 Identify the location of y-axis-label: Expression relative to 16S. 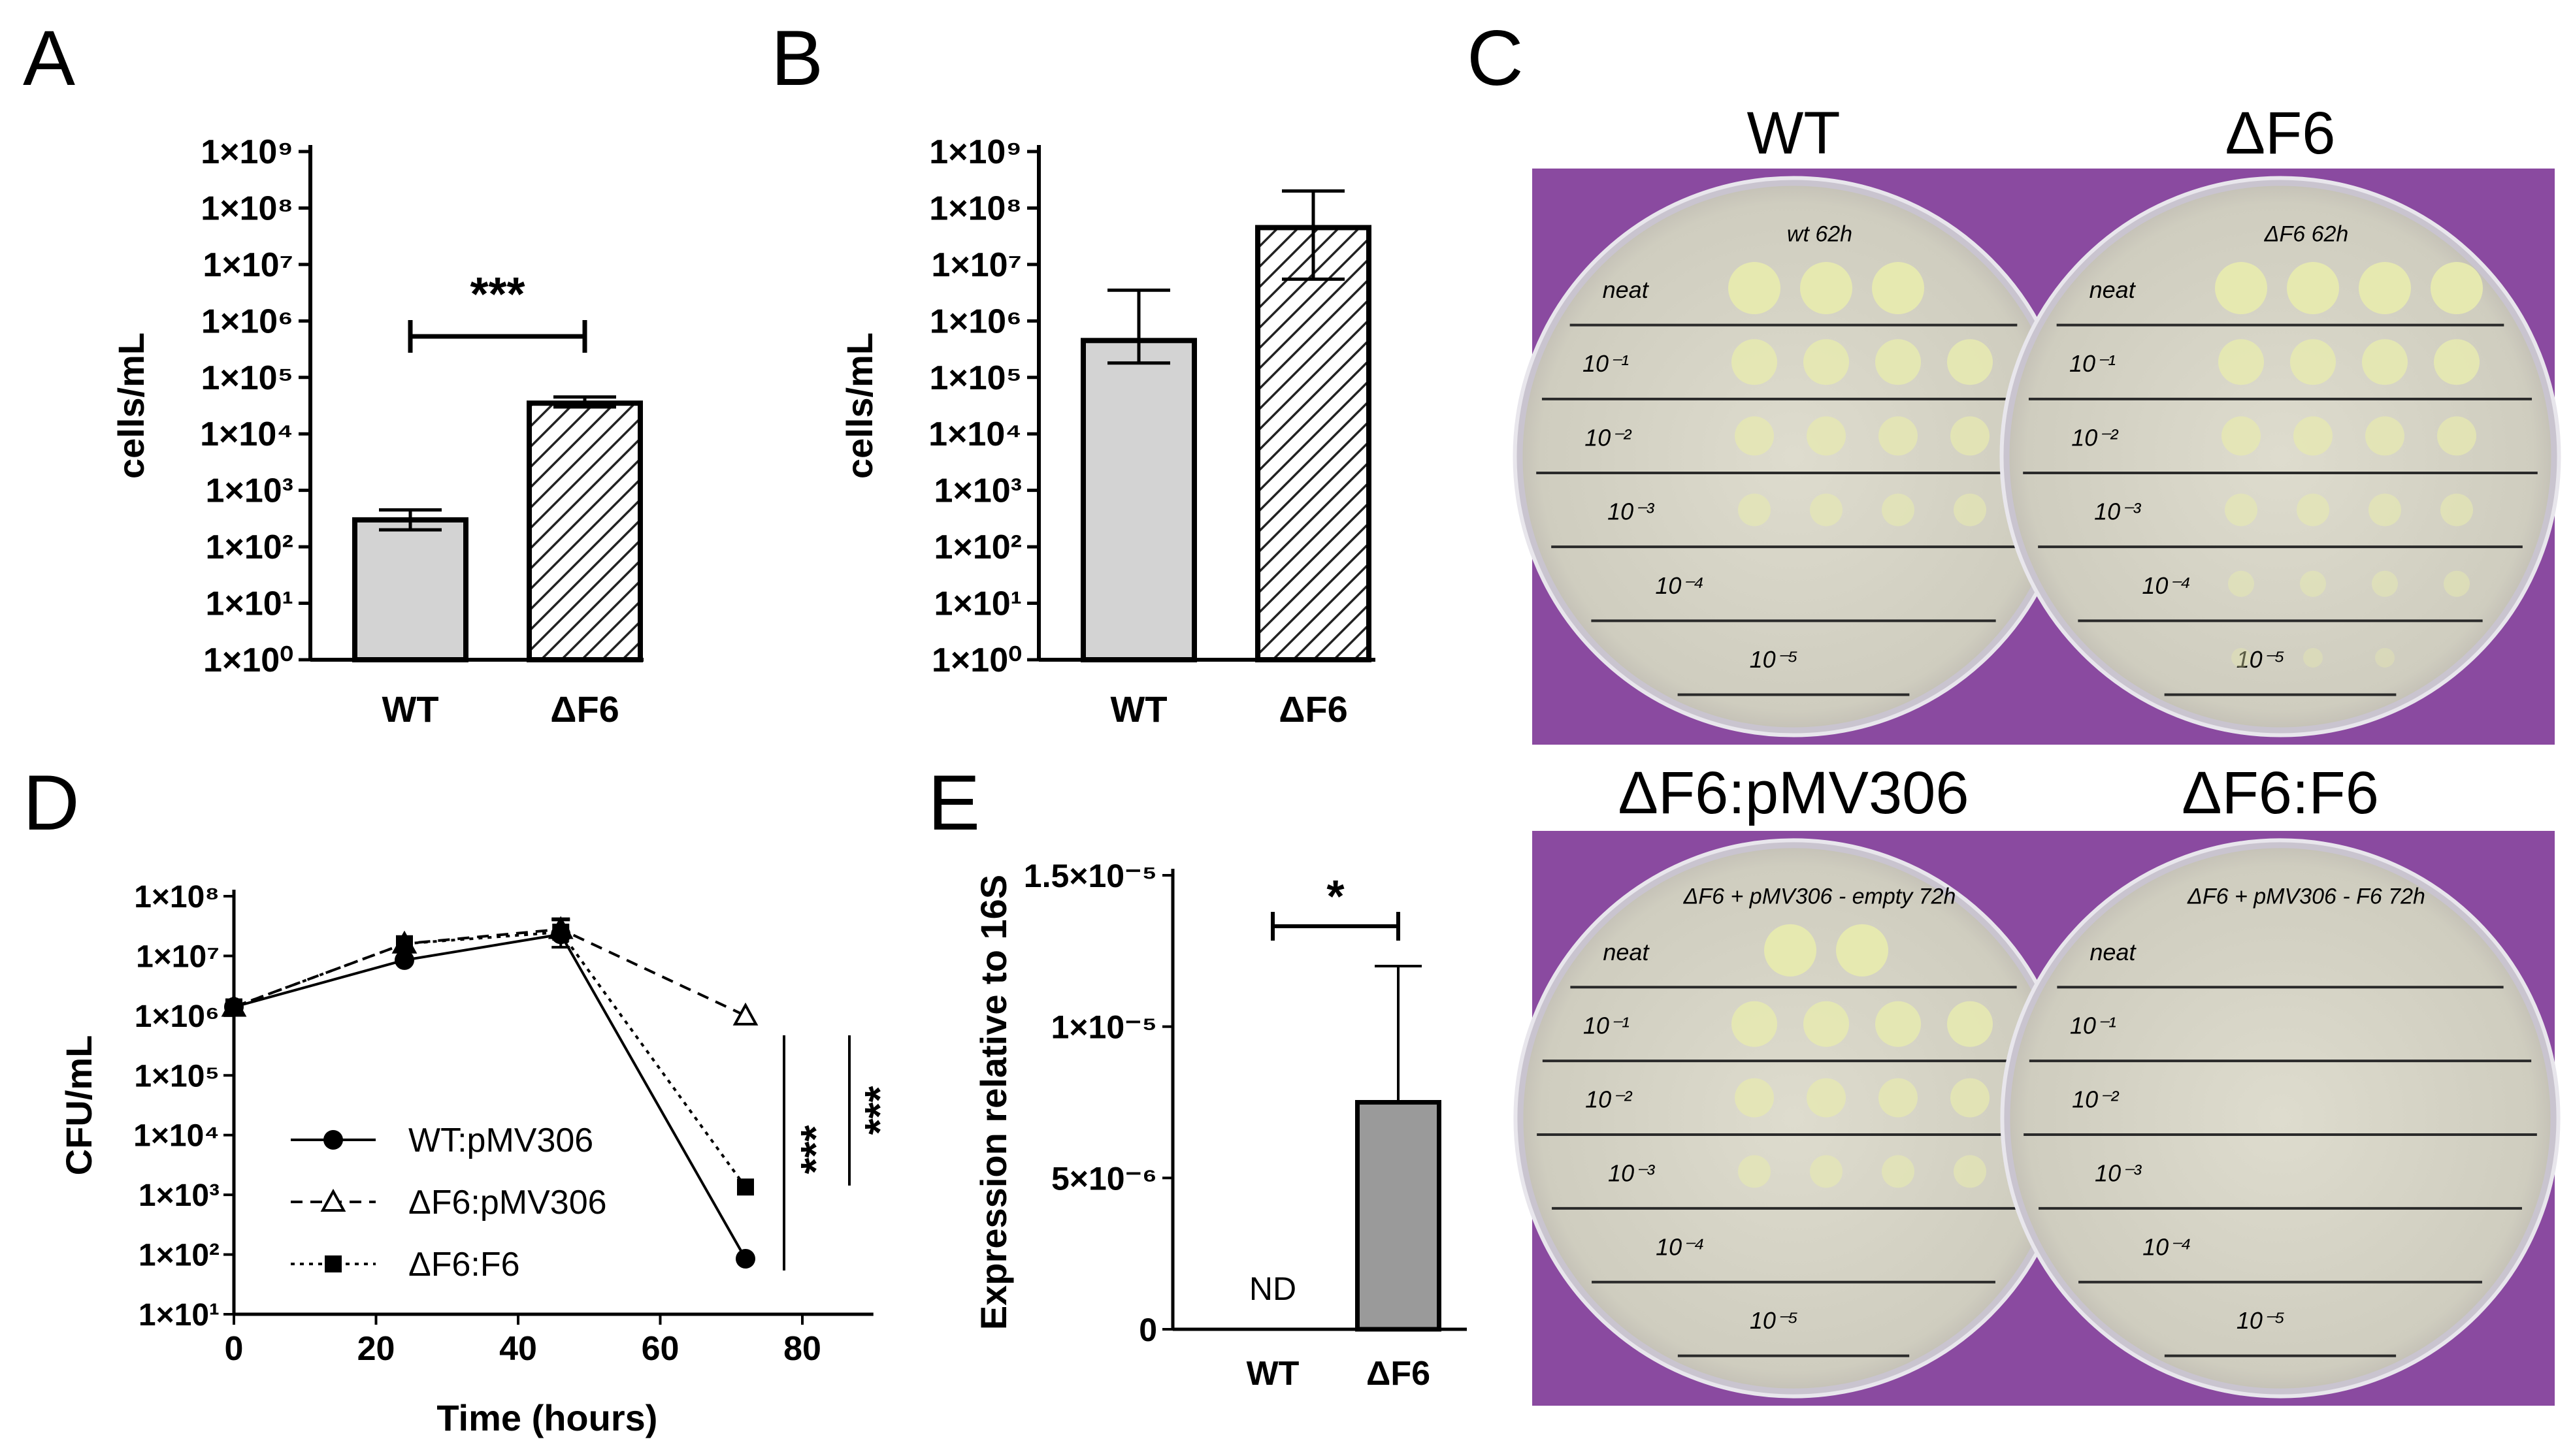
(994, 1102).